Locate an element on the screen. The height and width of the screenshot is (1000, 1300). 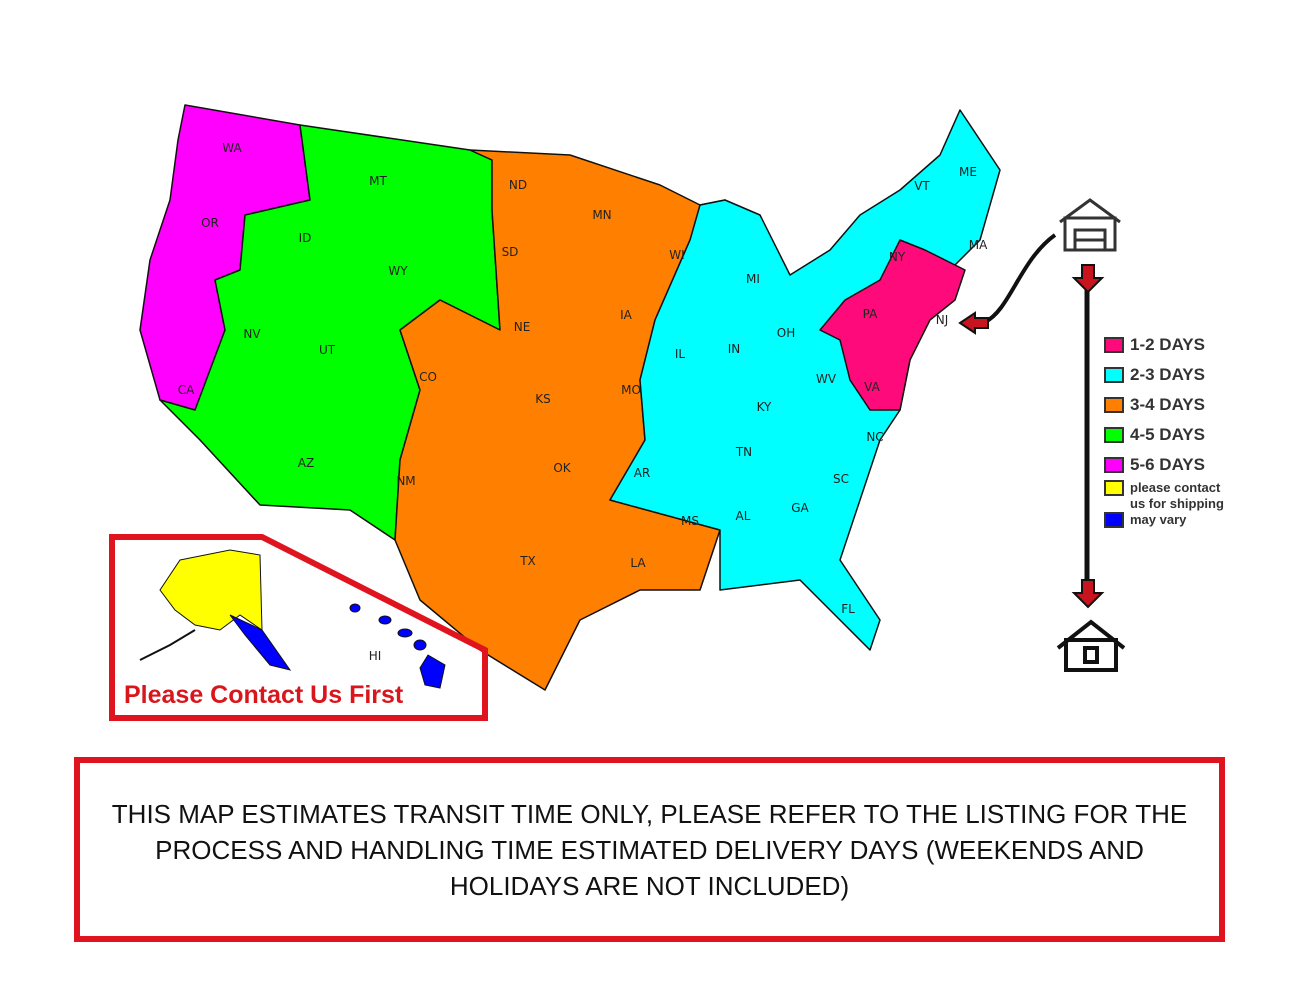
state-label-sc: SC is located at coordinates (841, 479).